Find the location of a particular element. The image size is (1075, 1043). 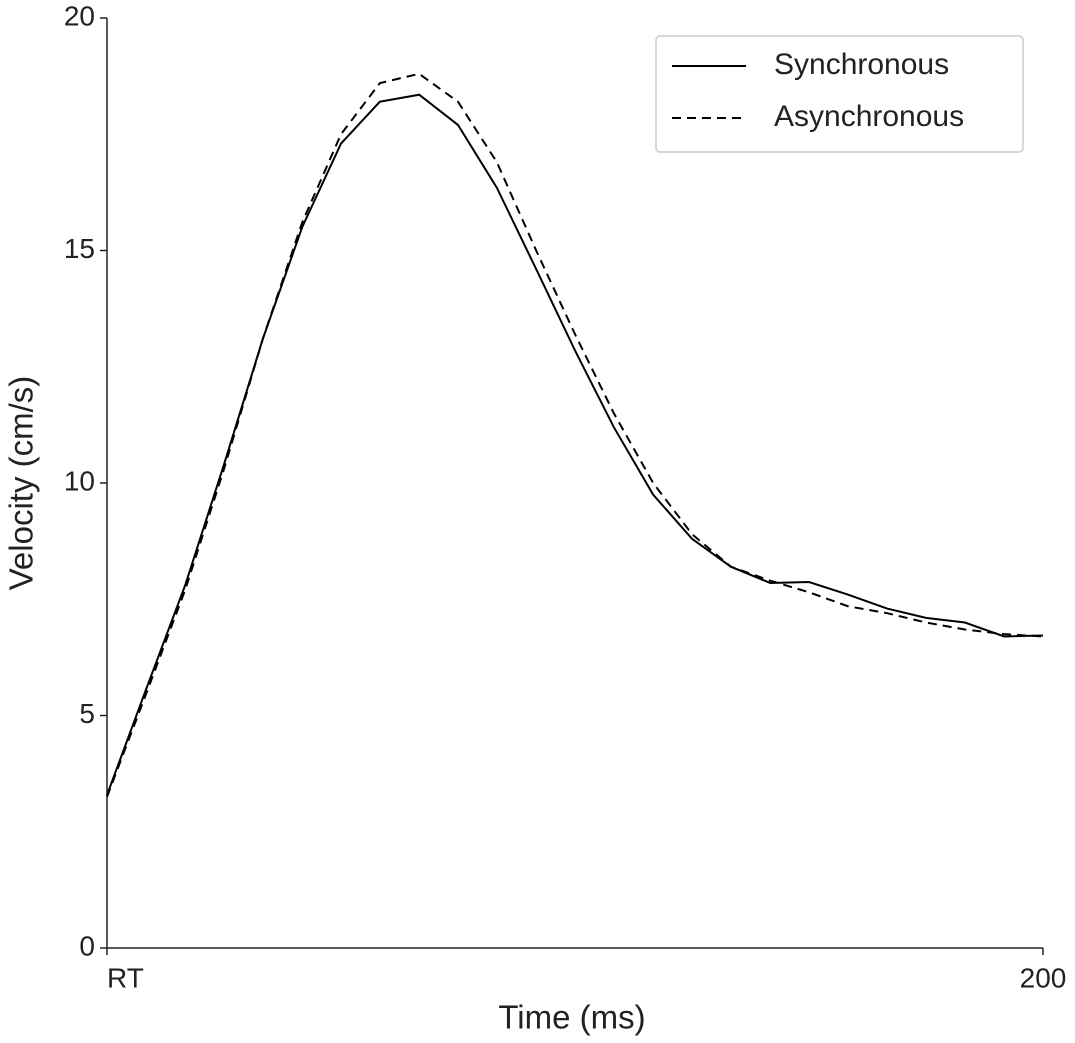

y-tick-label: 5 is located at coordinates (87, 713).